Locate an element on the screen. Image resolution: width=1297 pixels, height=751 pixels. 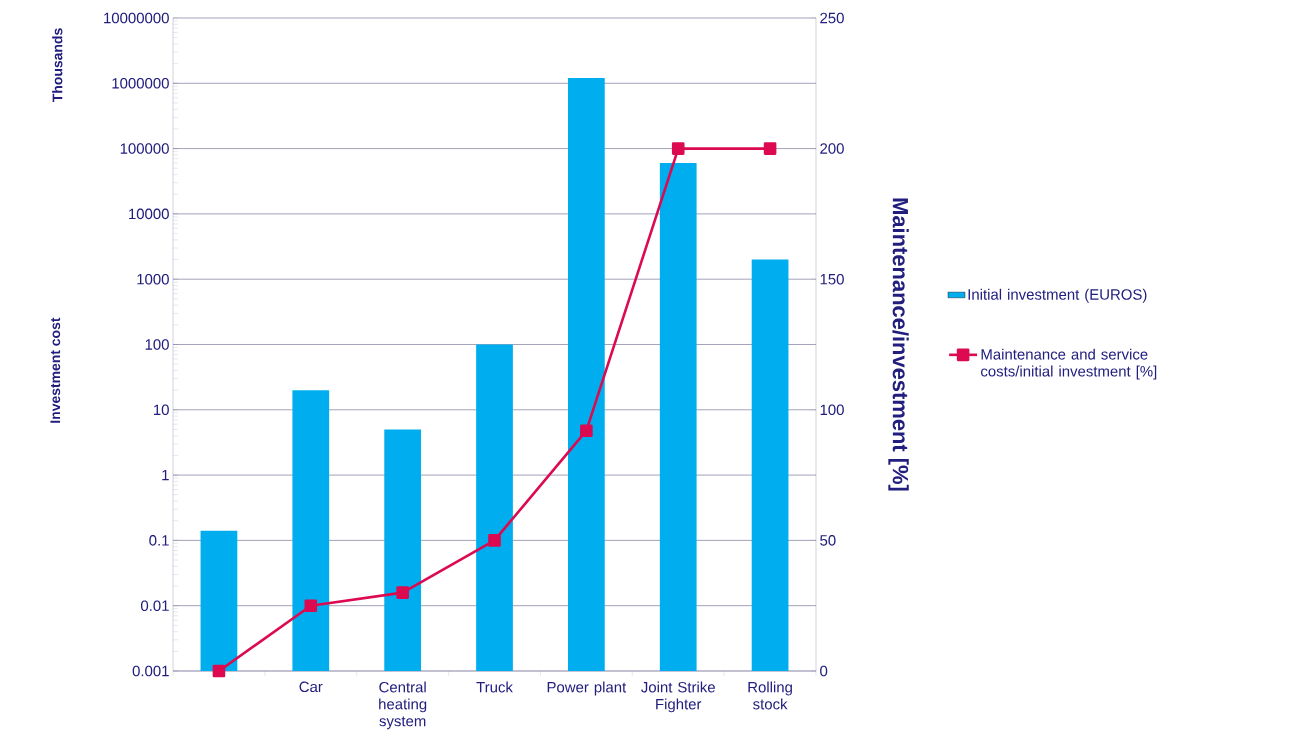
y-tick-label: 0.01 is located at coordinates (154, 605).